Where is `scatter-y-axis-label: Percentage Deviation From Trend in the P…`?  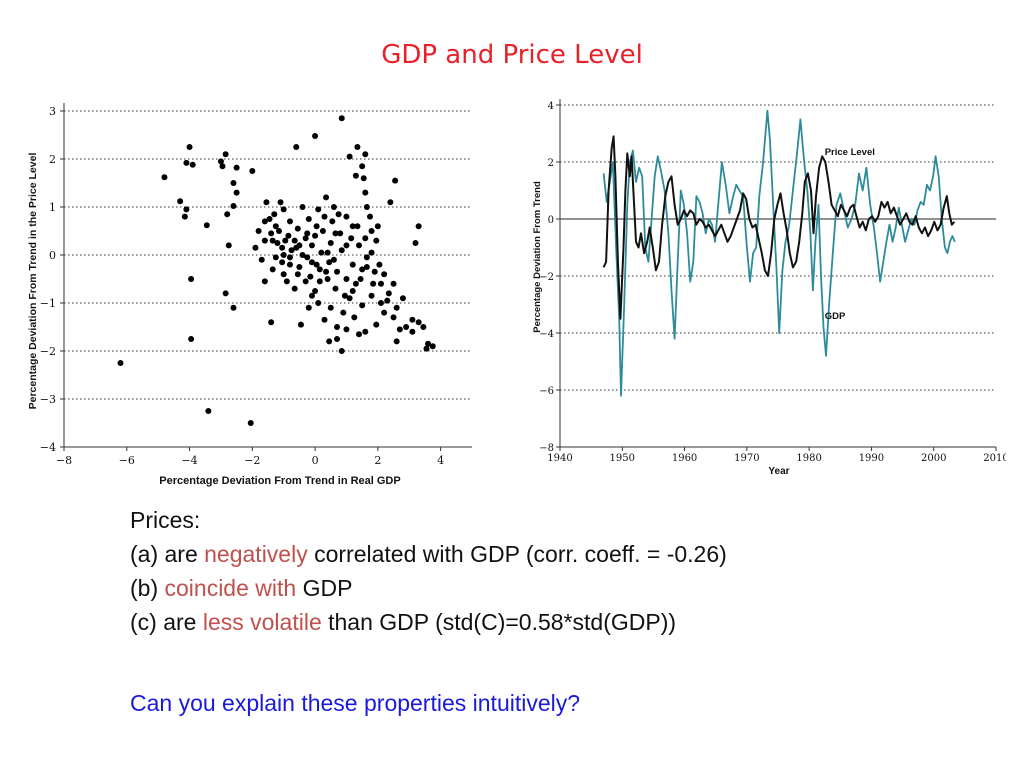 scatter-y-axis-label: Percentage Deviation From Trend in the P… is located at coordinates (33, 281).